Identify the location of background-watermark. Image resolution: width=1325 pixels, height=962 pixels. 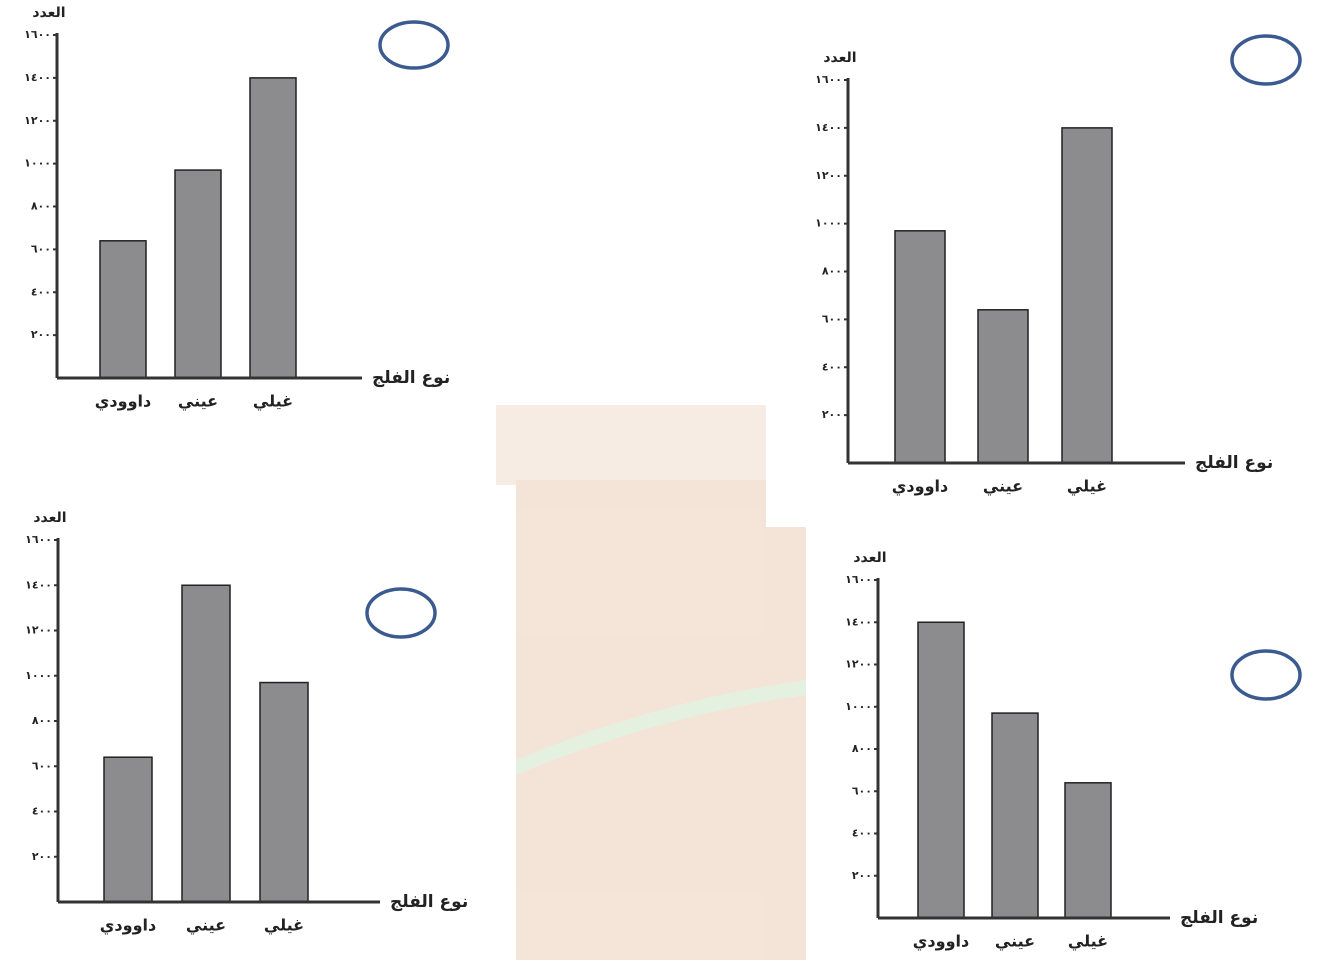
(651, 682).